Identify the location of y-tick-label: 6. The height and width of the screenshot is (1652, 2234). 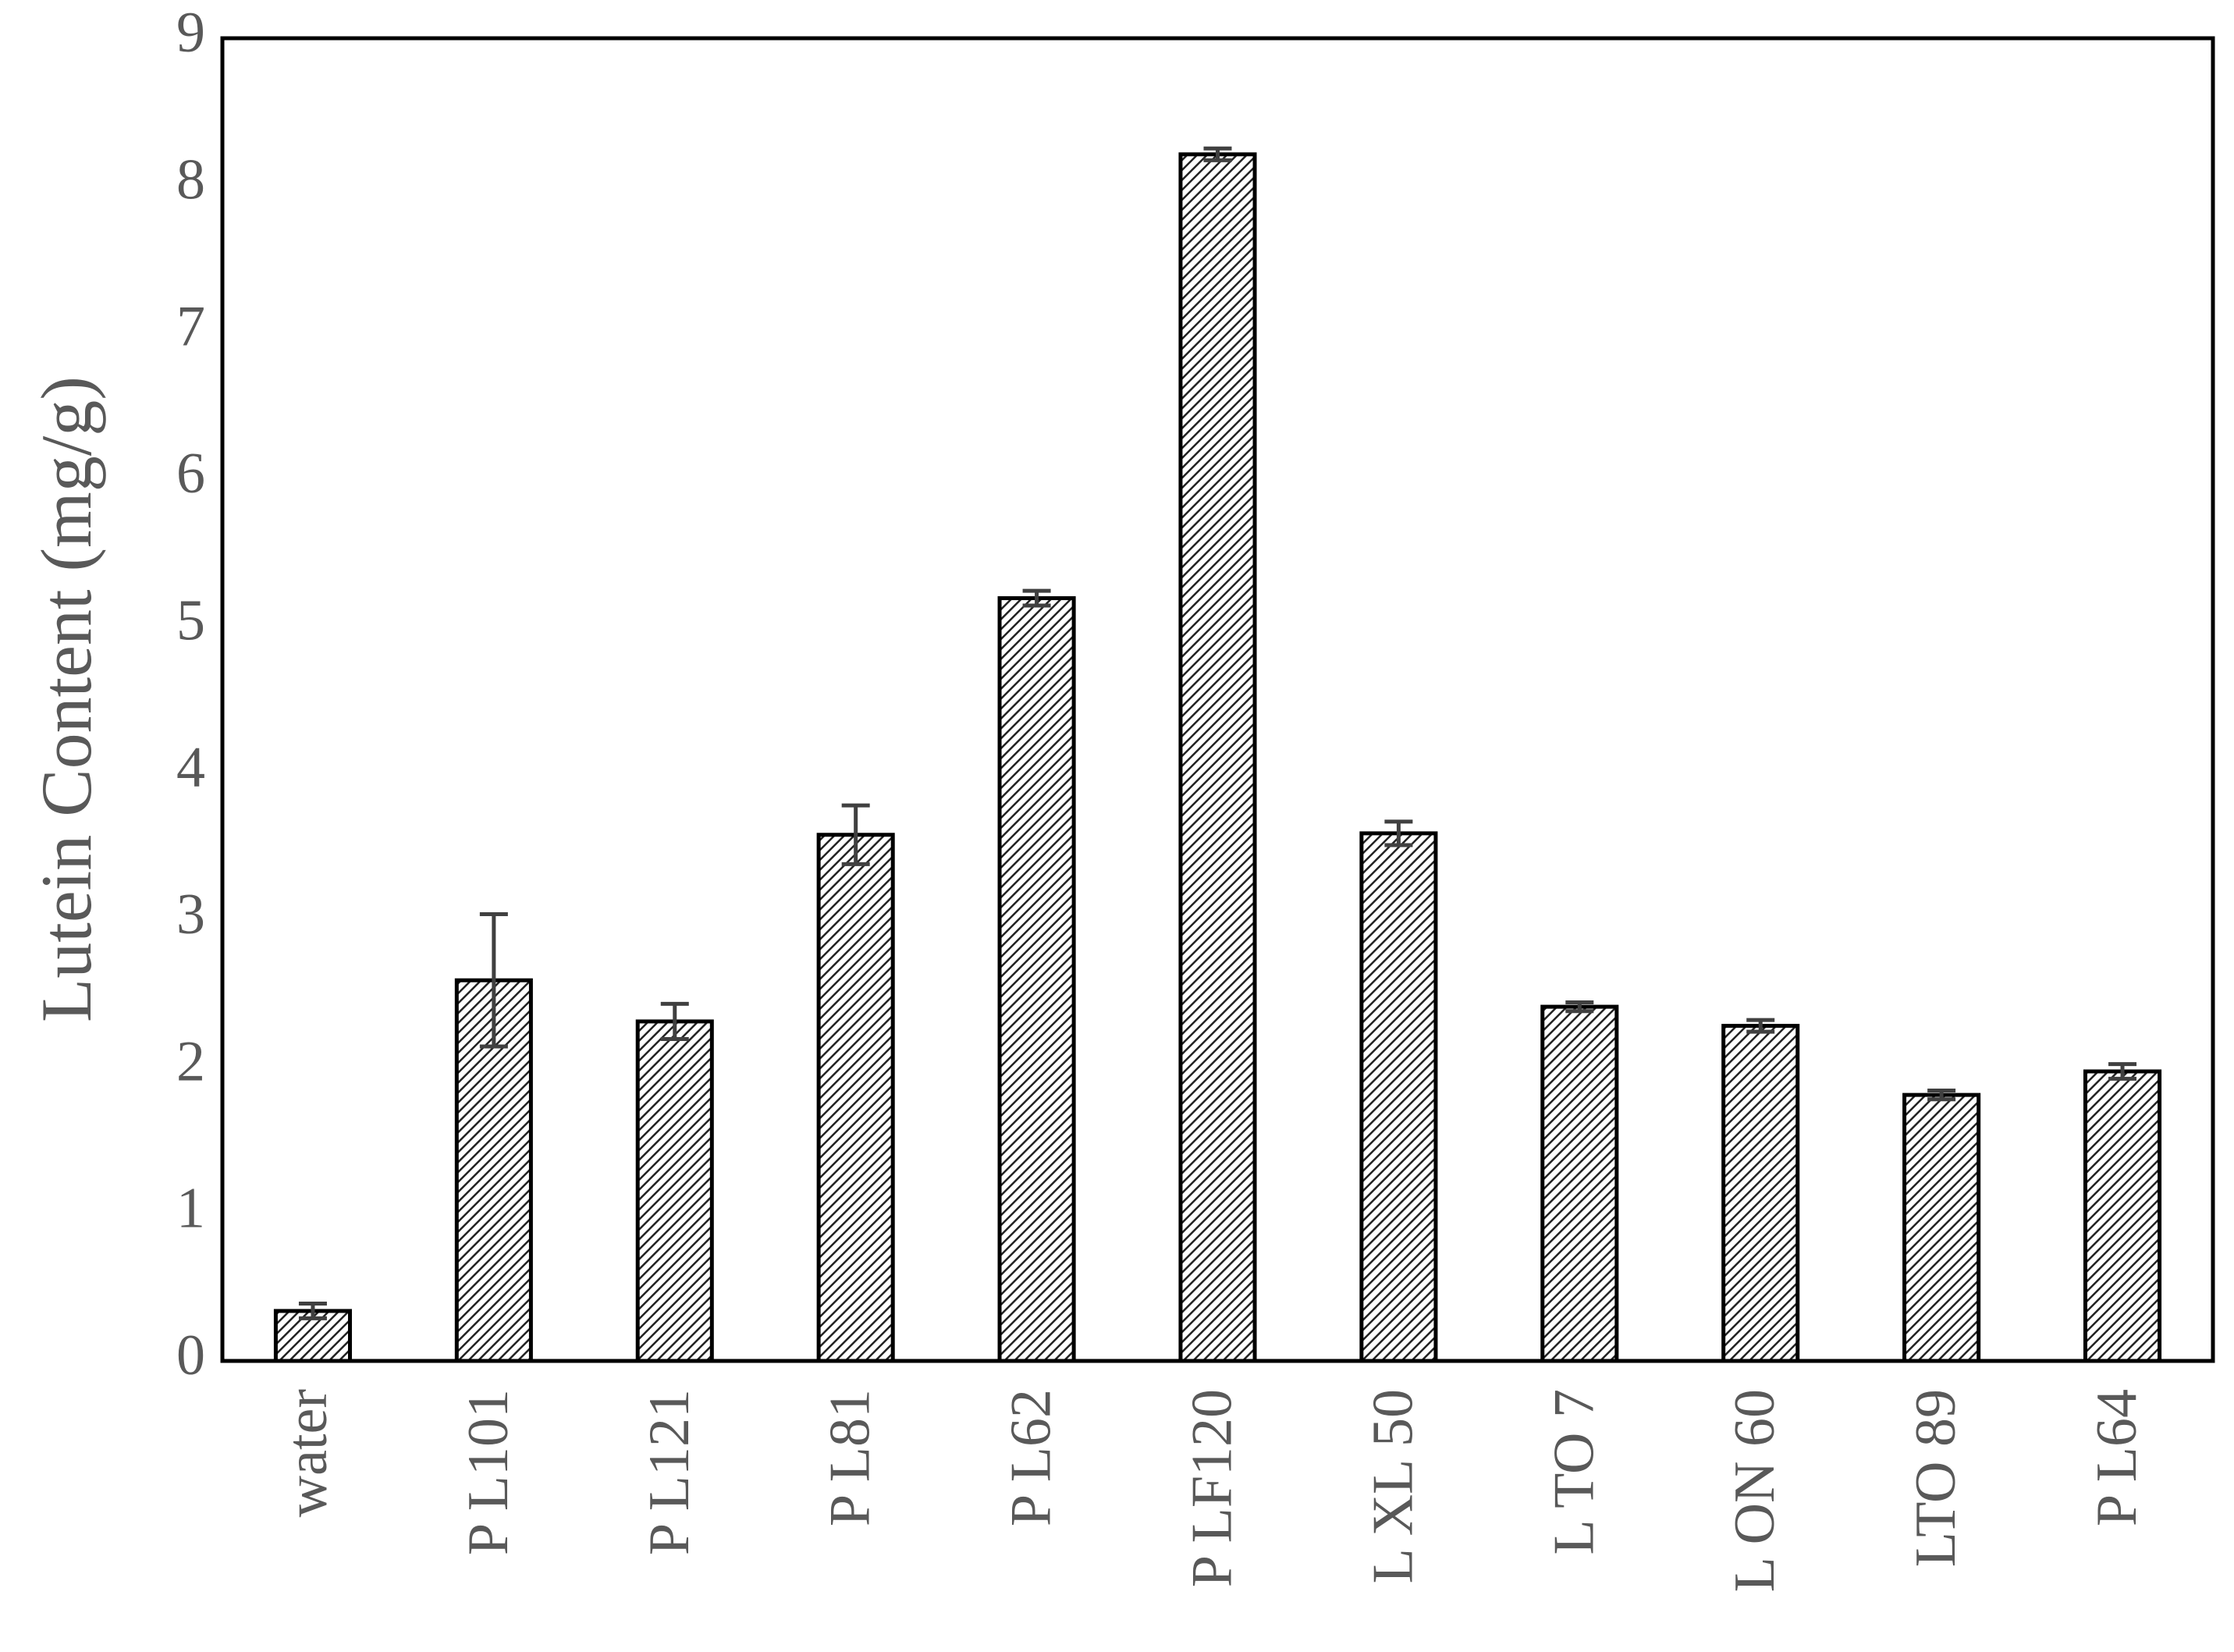
(191, 474).